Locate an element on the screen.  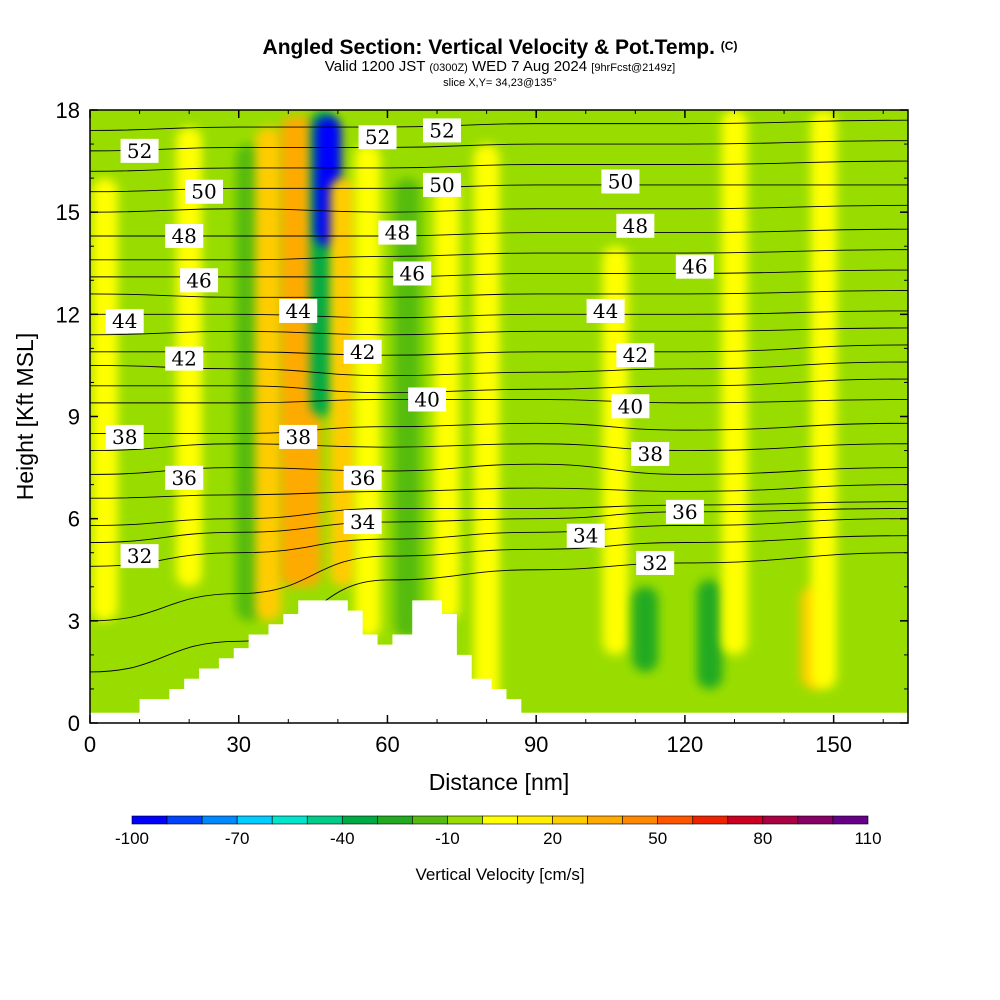
terrain-profile is located at coordinates (499, 661).